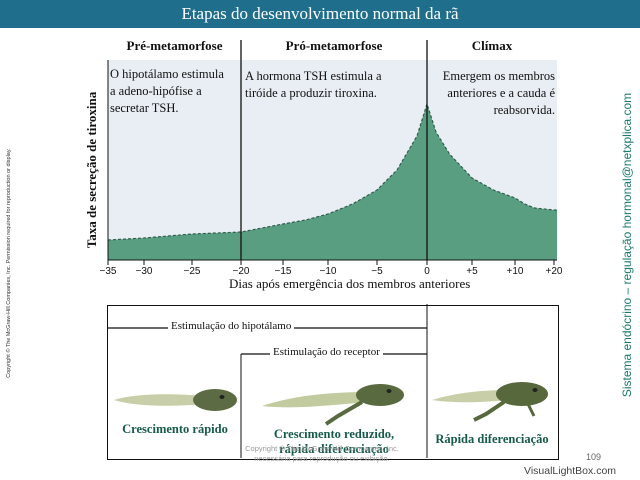 The height and width of the screenshot is (480, 640). What do you see at coordinates (241, 271) in the screenshot?
I see `x-tick-label: −20` at bounding box center [241, 271].